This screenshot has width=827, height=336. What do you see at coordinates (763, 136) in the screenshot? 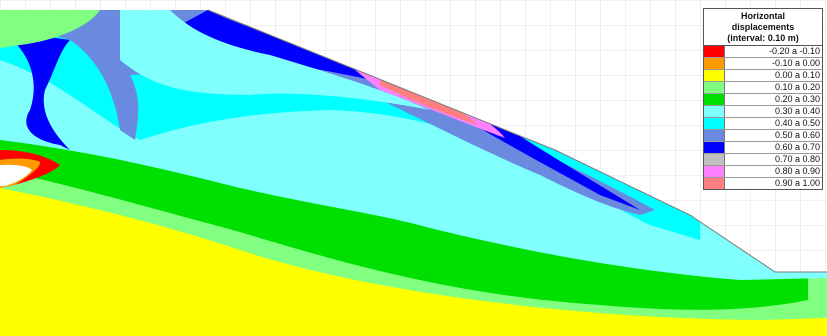
I see `legend-item: 0.50 a 0.60` at bounding box center [763, 136].